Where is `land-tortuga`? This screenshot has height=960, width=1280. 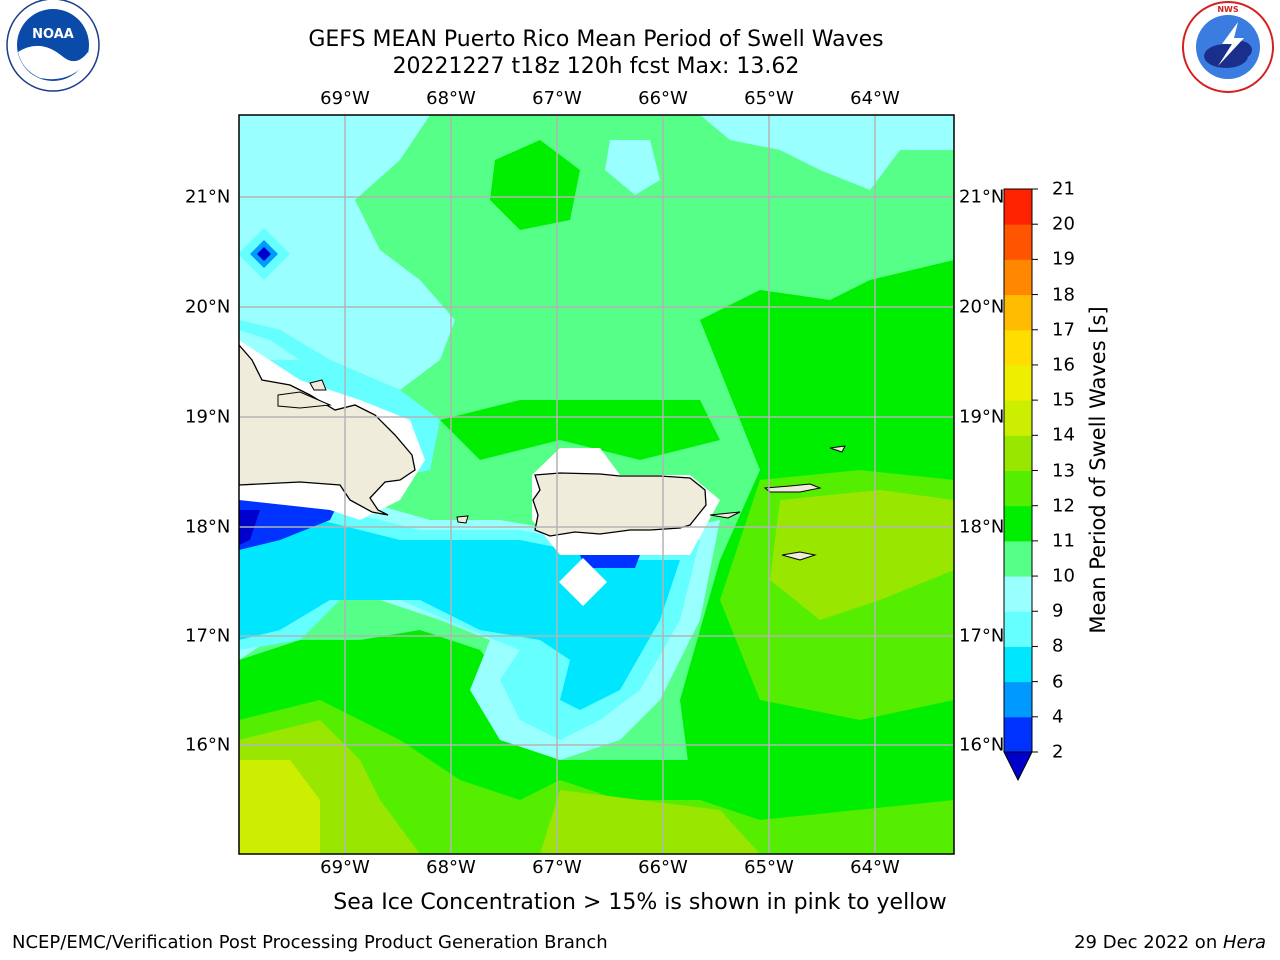
land-tortuga is located at coordinates (304, 400).